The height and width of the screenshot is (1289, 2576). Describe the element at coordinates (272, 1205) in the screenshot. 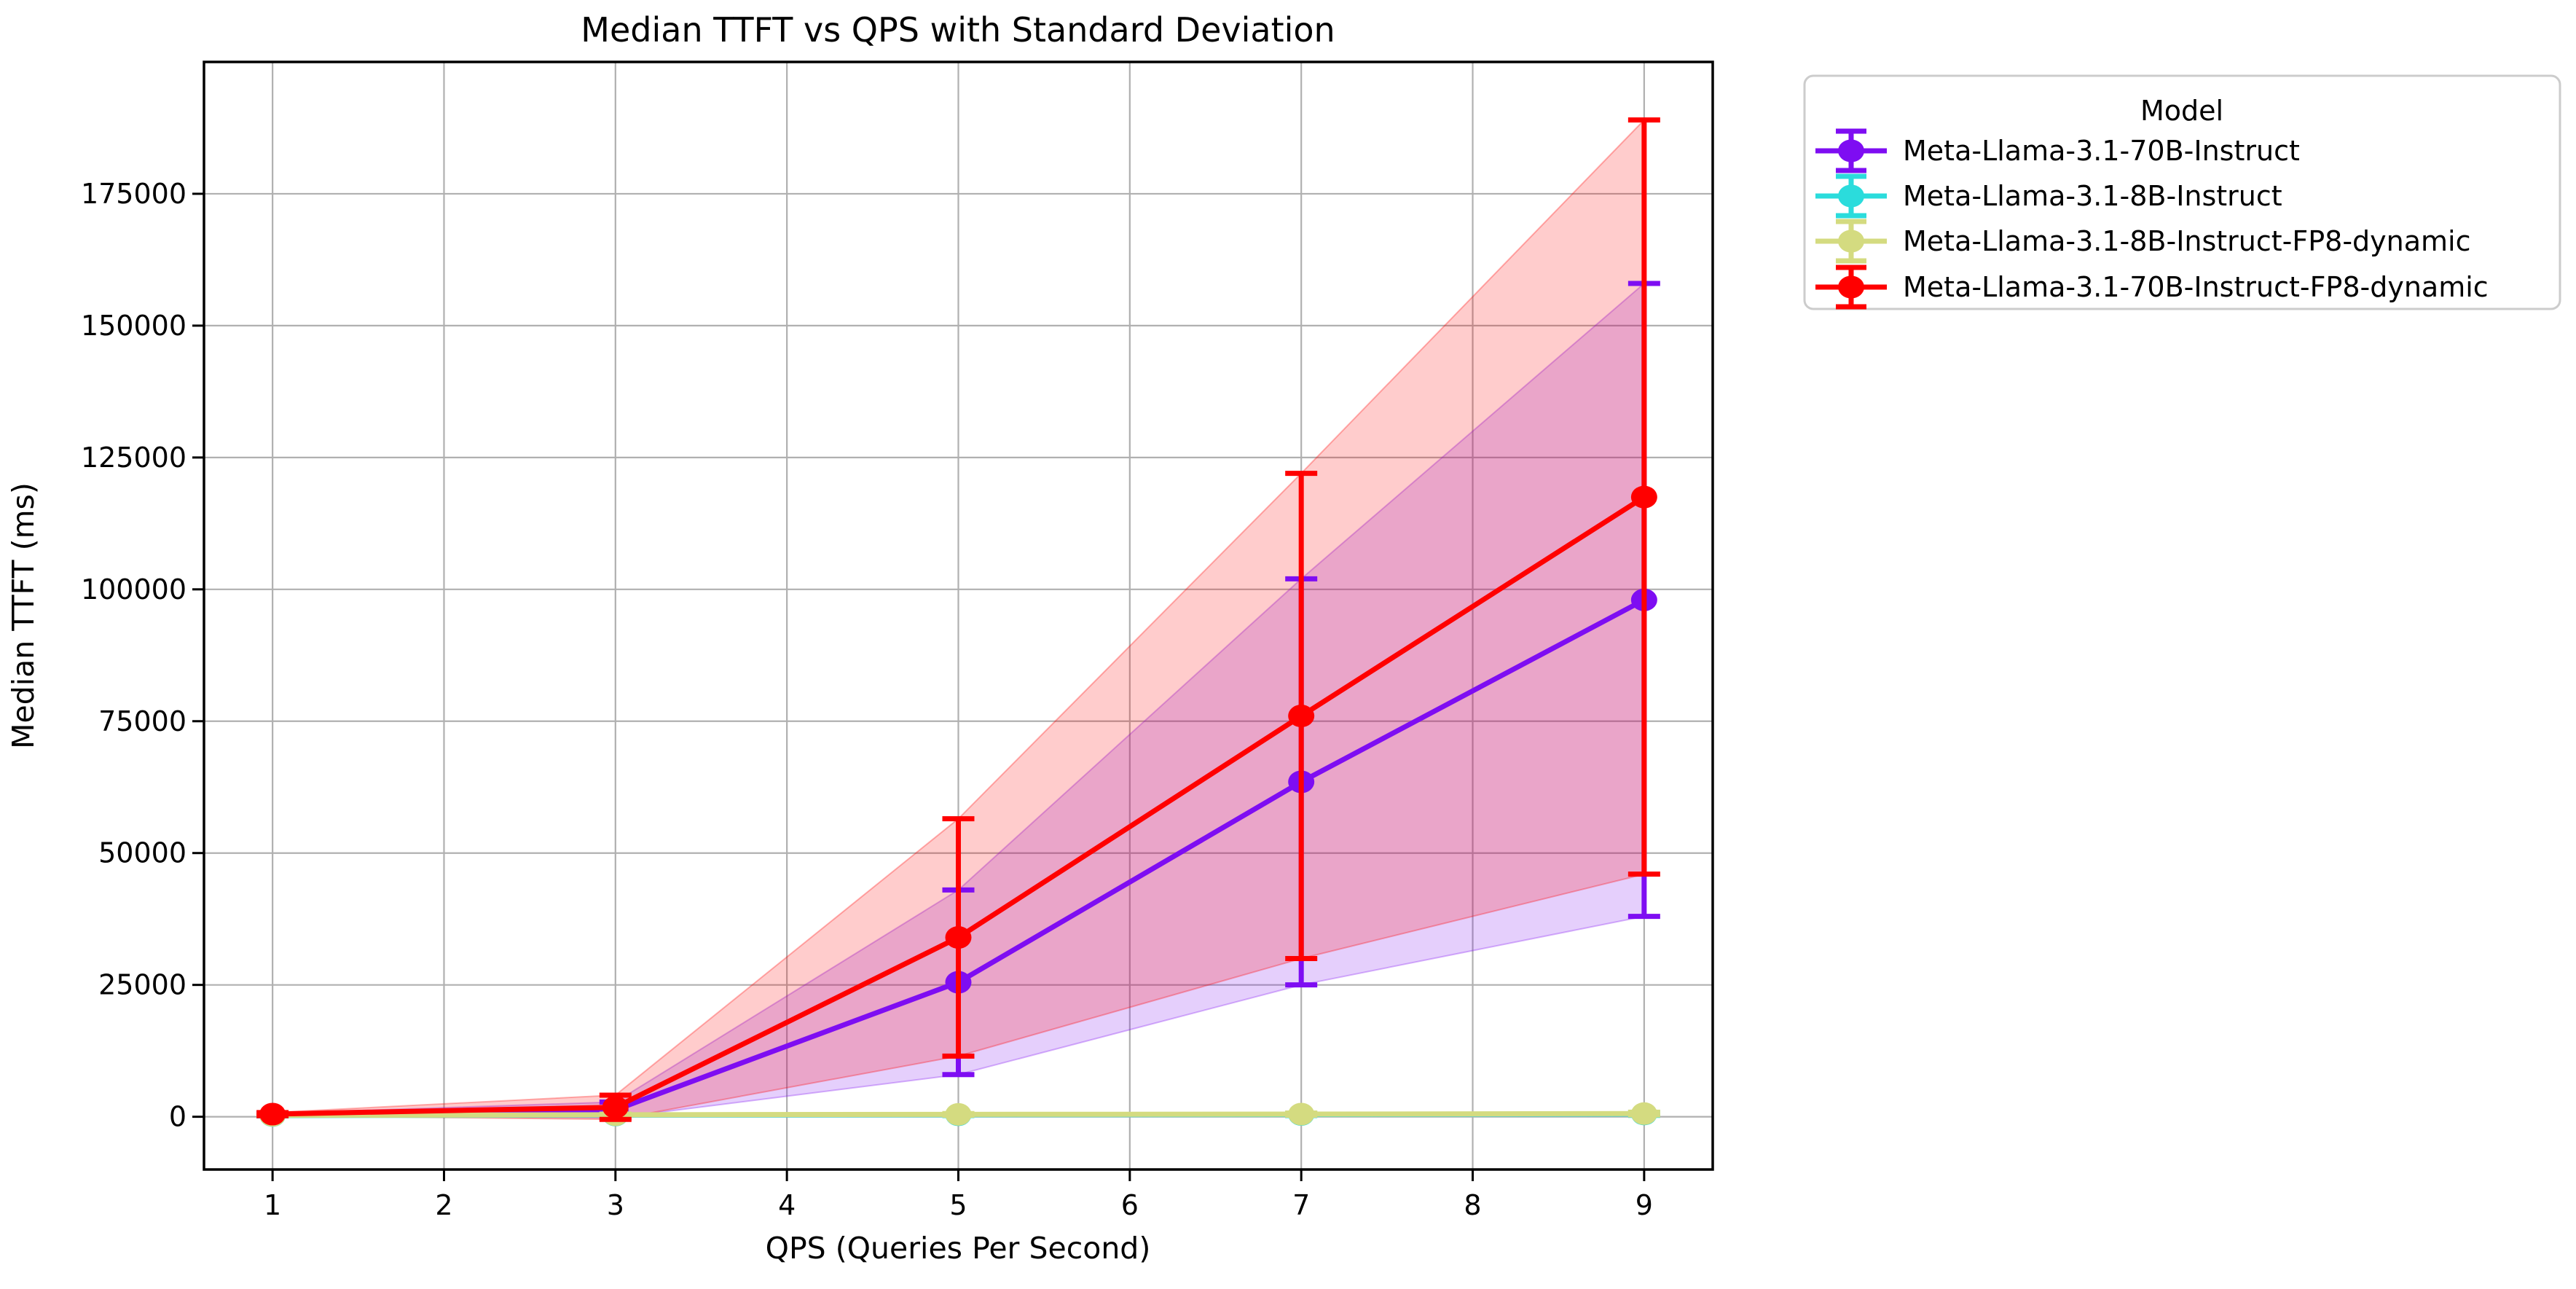

I see `x-tick-label: 1` at that location.